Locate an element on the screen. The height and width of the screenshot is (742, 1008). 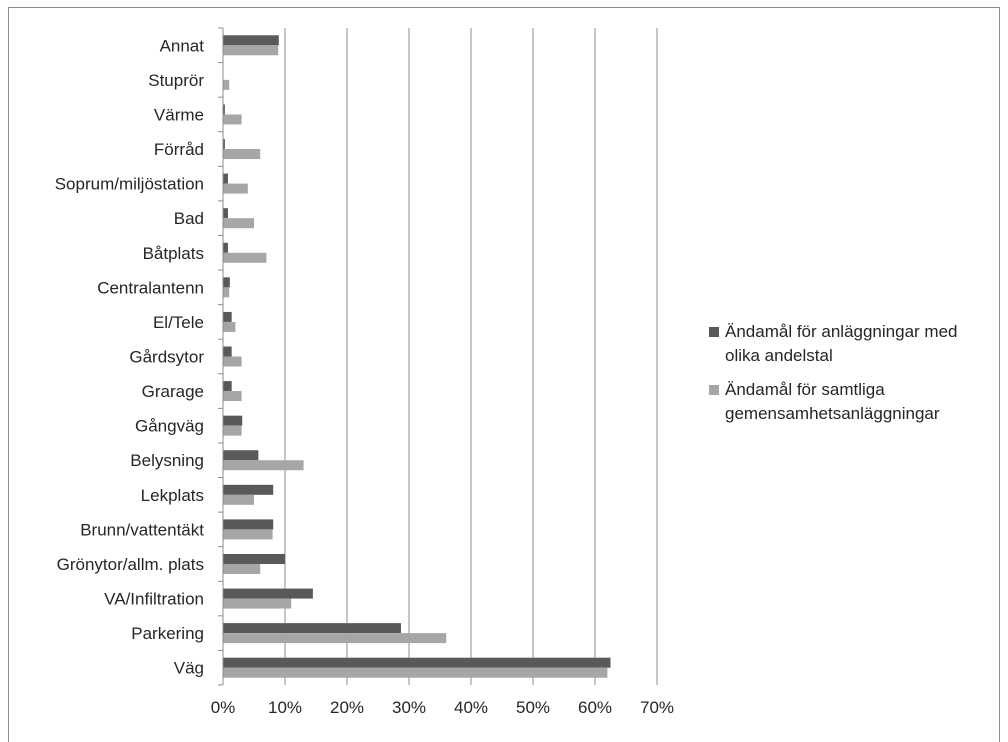
category-label: Båtplats is located at coordinates (173, 253).